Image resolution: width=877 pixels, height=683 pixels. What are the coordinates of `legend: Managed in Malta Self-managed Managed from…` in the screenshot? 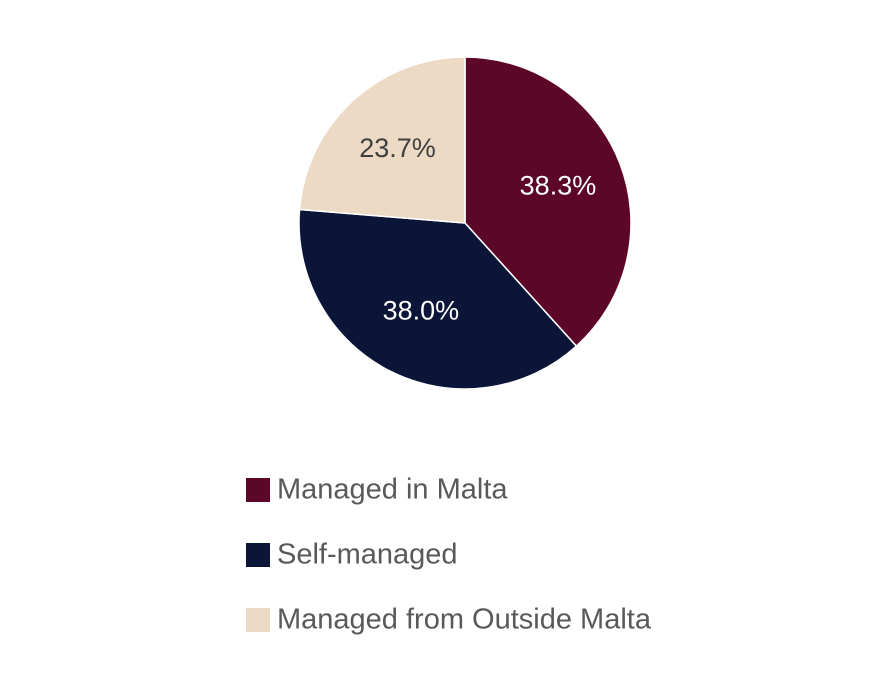 It's located at (449, 555).